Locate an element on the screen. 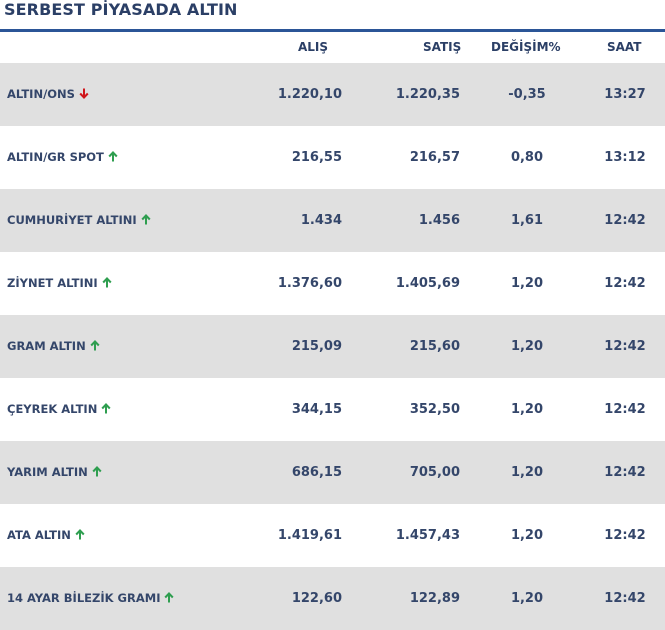 The width and height of the screenshot is (665, 630). trend-down-arrow is located at coordinates (84, 93).